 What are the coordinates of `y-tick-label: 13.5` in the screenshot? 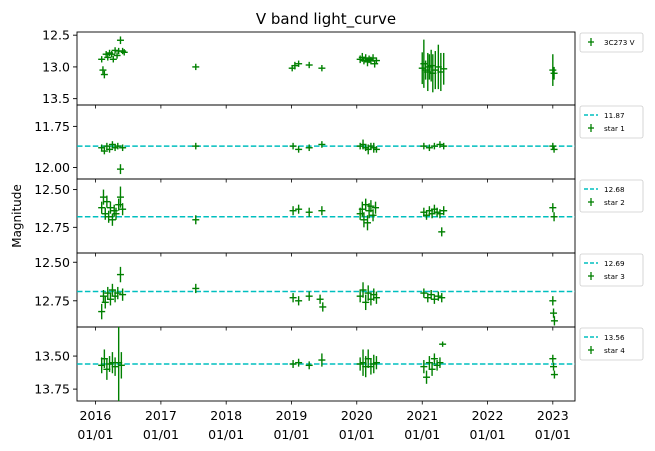 It's located at (56, 98).